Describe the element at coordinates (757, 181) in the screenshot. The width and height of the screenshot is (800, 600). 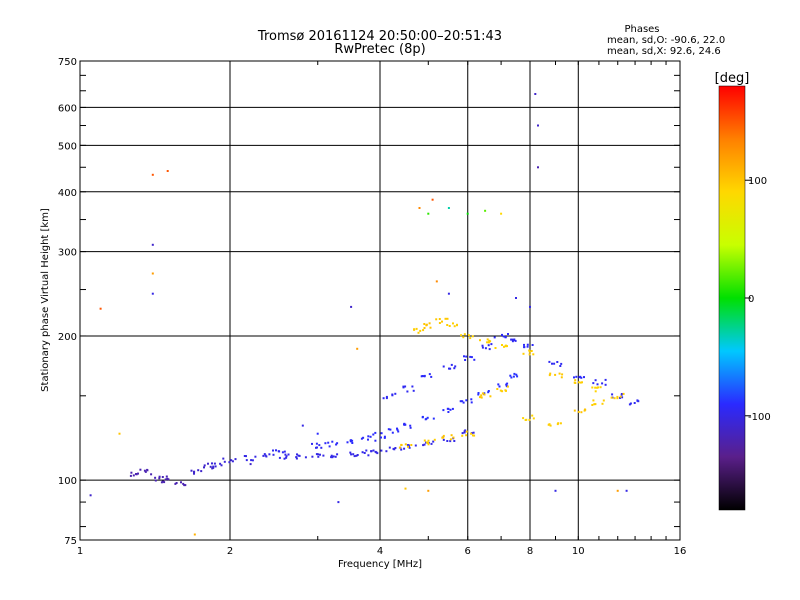
I see `colorbar-tick-label: 100` at that location.